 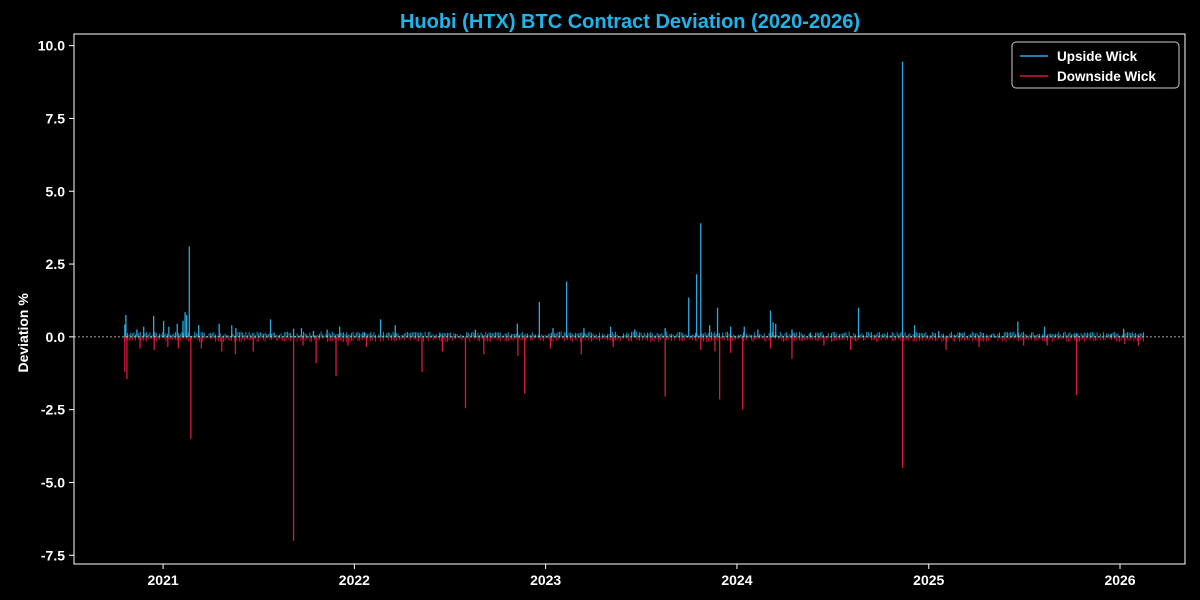 I want to click on legend-box, so click(x=1095, y=65).